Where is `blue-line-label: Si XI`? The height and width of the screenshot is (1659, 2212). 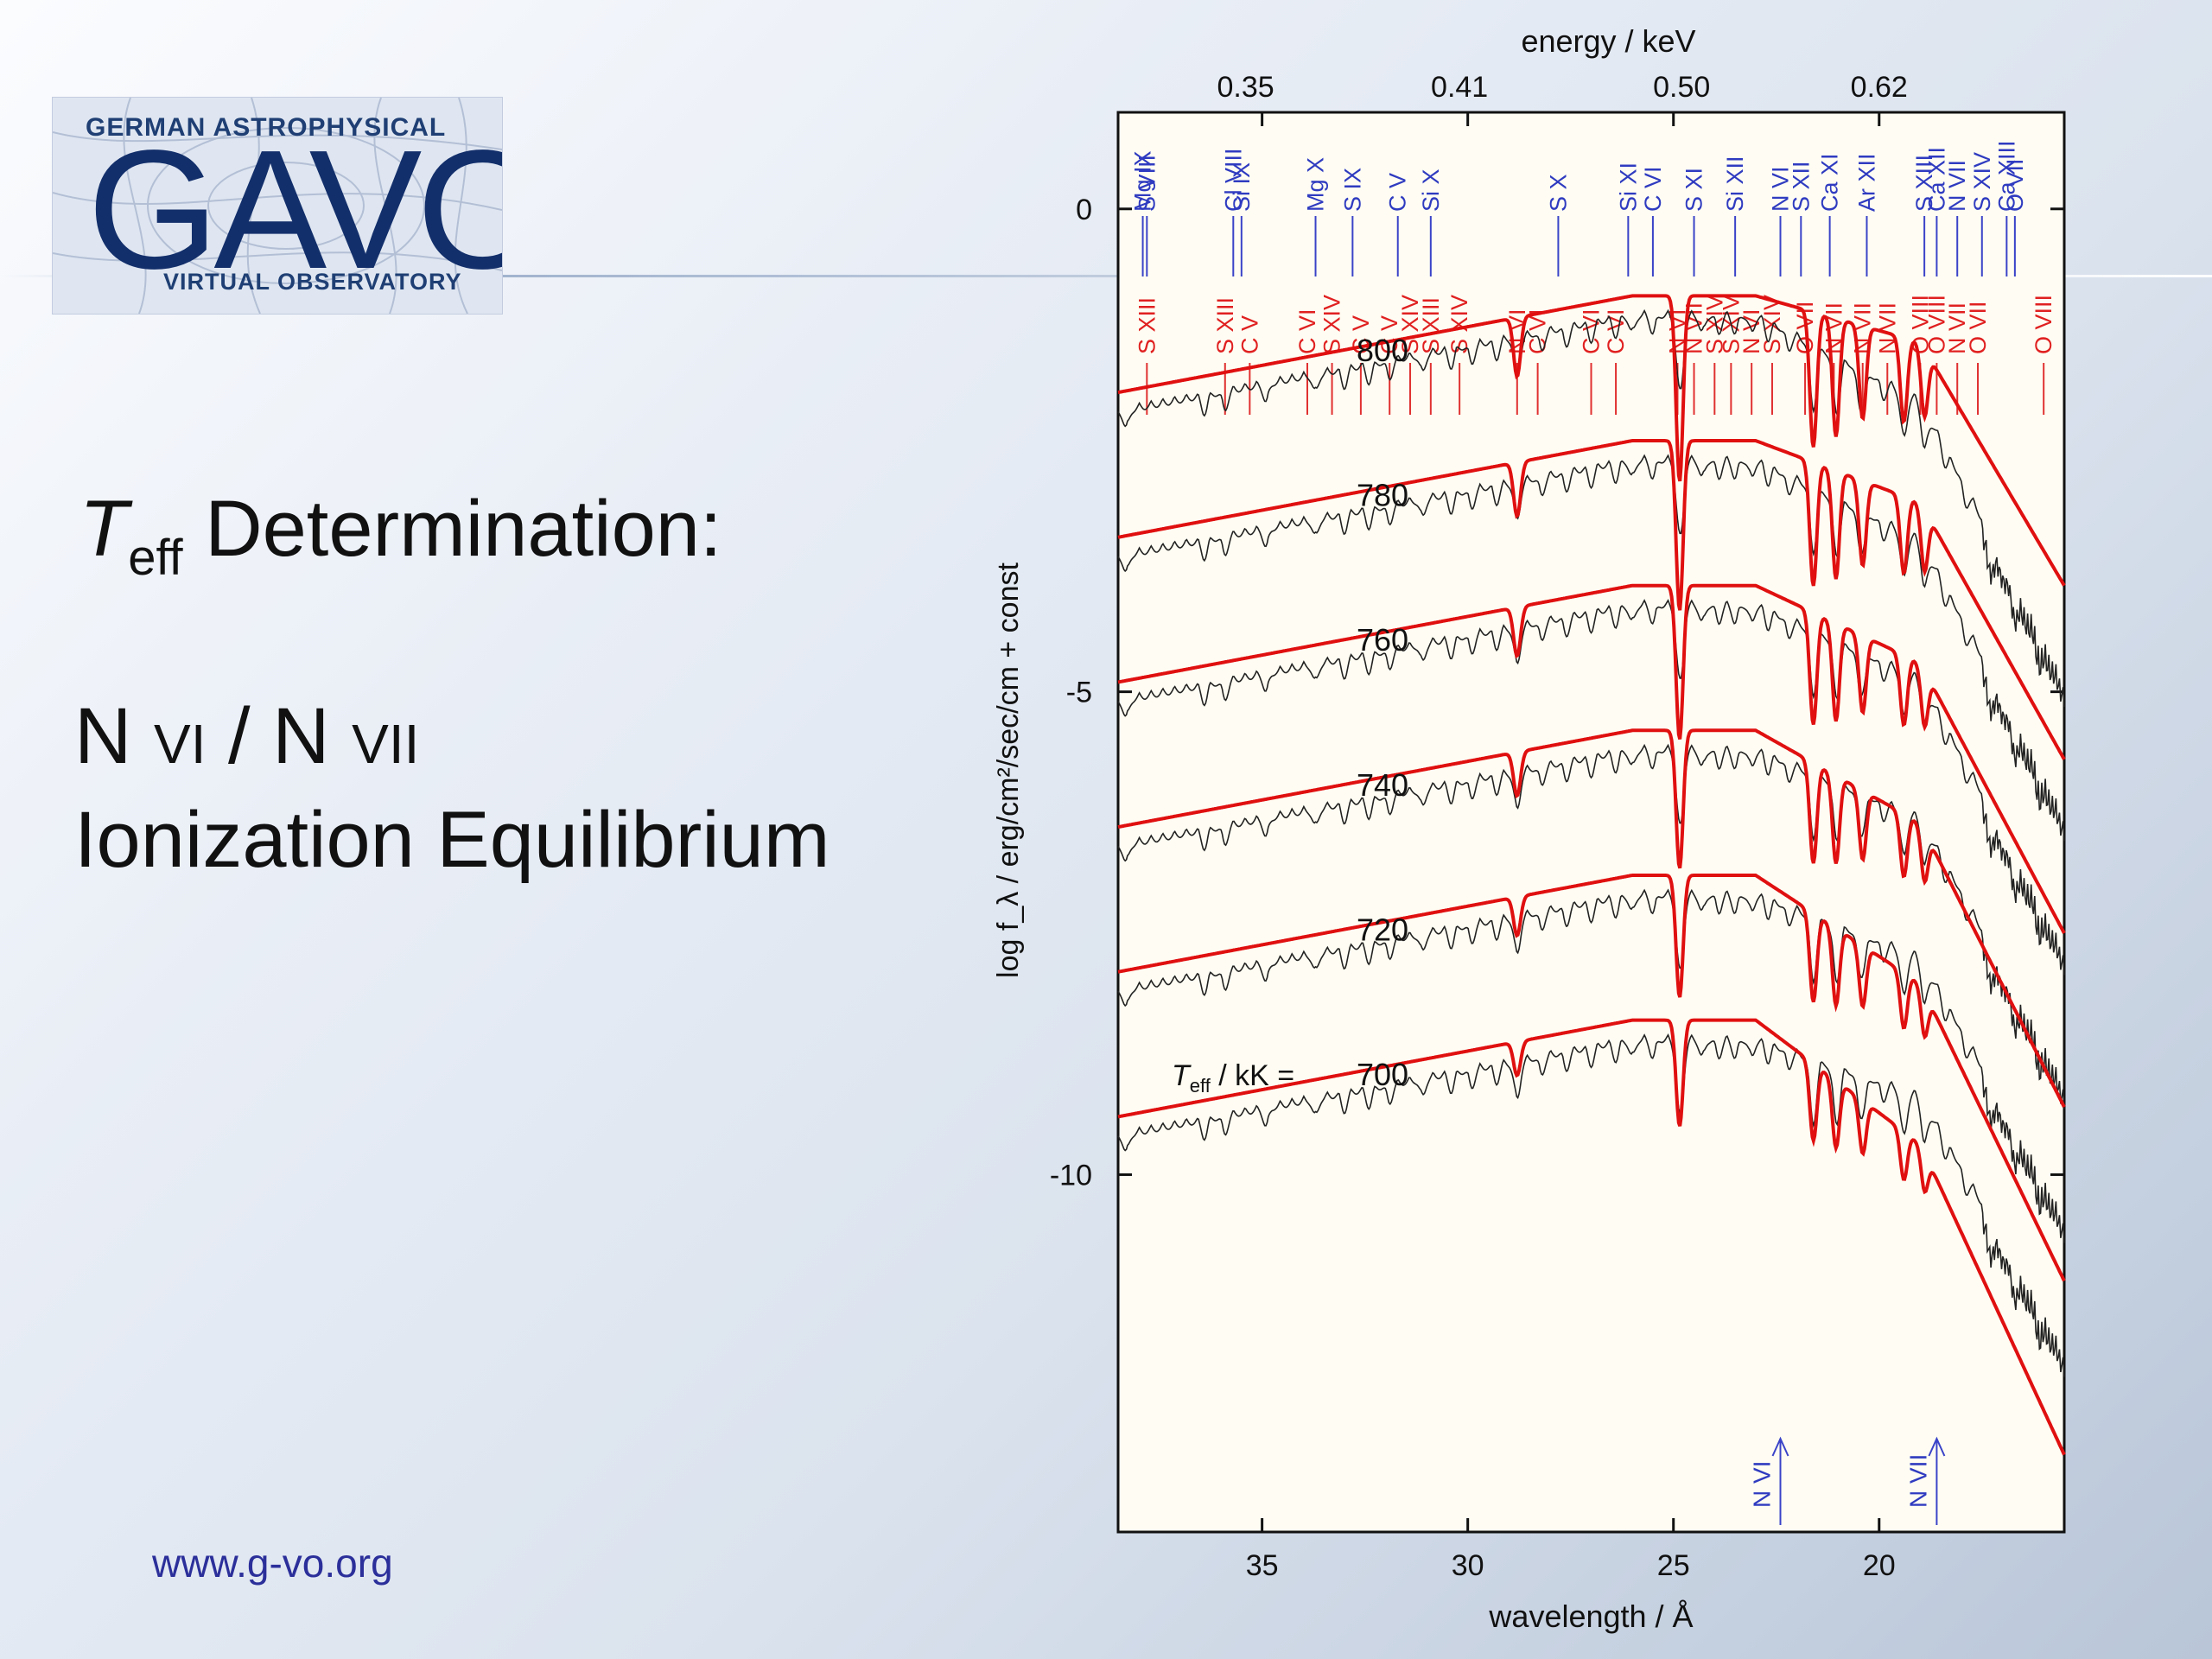 blue-line-label: Si XI is located at coordinates (1628, 187).